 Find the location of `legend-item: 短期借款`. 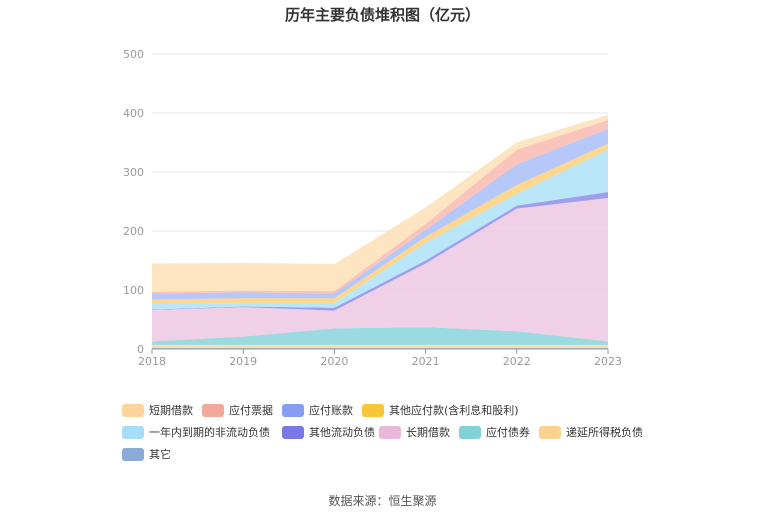

legend-item: 短期借款 is located at coordinates (157, 410).